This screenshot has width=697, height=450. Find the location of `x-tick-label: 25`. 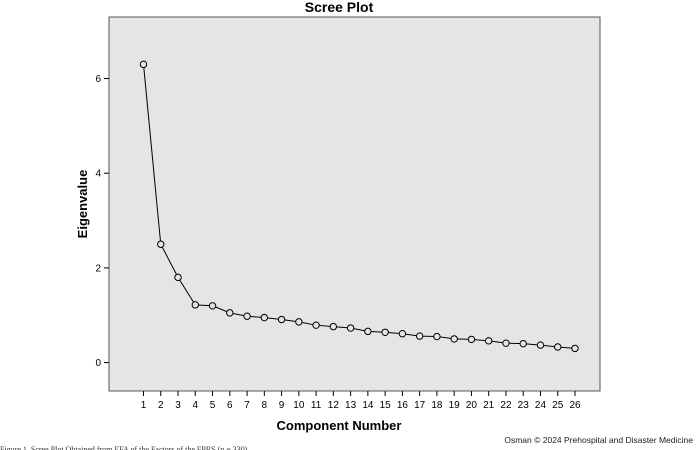

x-tick-label: 25 is located at coordinates (558, 405).